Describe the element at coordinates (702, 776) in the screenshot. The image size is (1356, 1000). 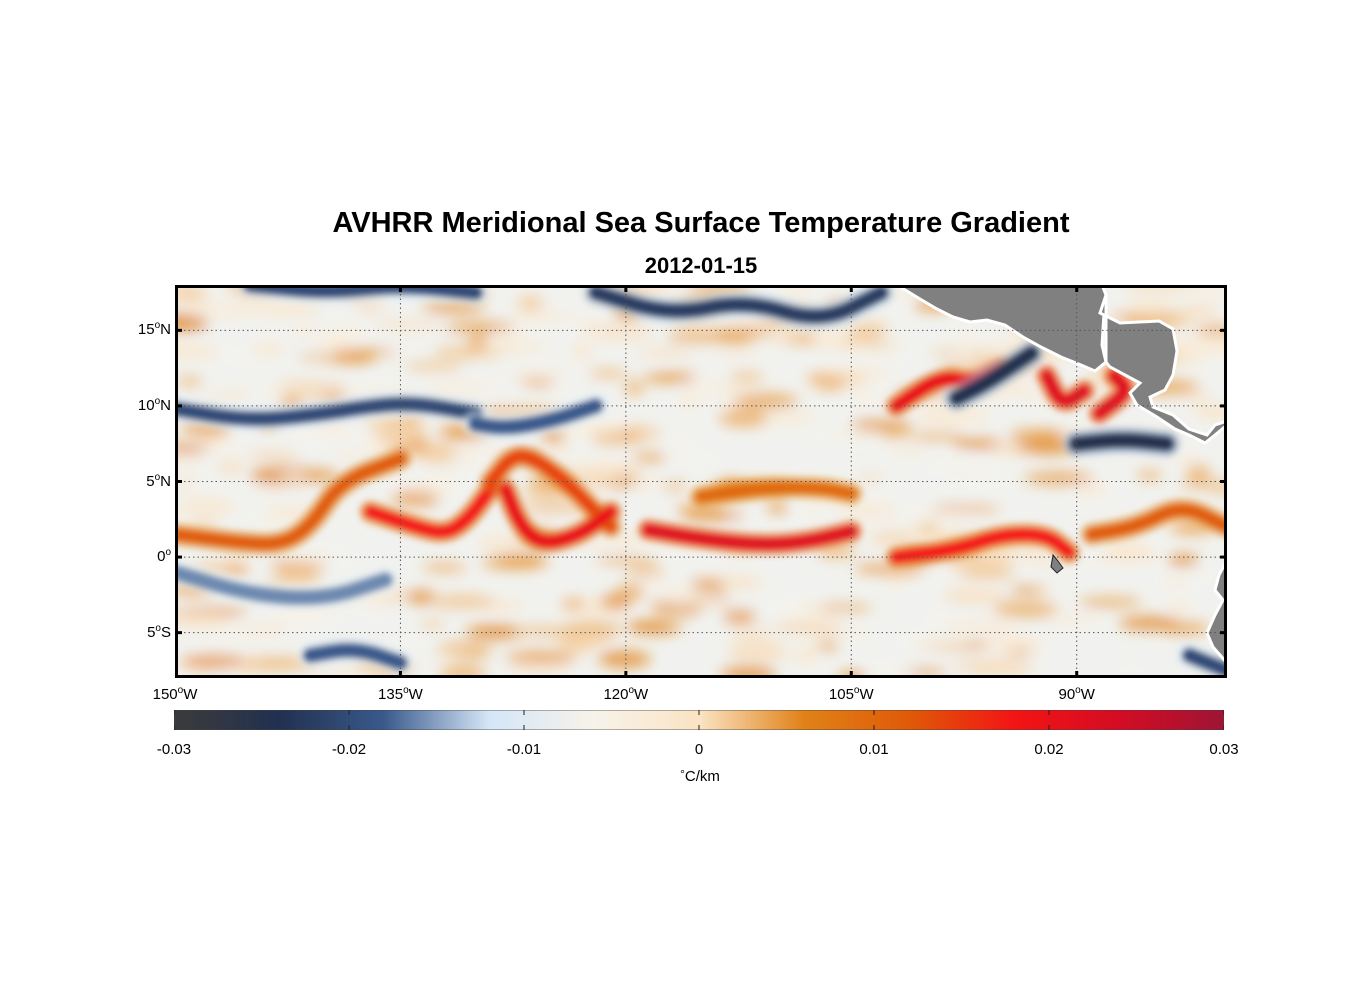
I see `colorbar-unit-text: C/km` at that location.